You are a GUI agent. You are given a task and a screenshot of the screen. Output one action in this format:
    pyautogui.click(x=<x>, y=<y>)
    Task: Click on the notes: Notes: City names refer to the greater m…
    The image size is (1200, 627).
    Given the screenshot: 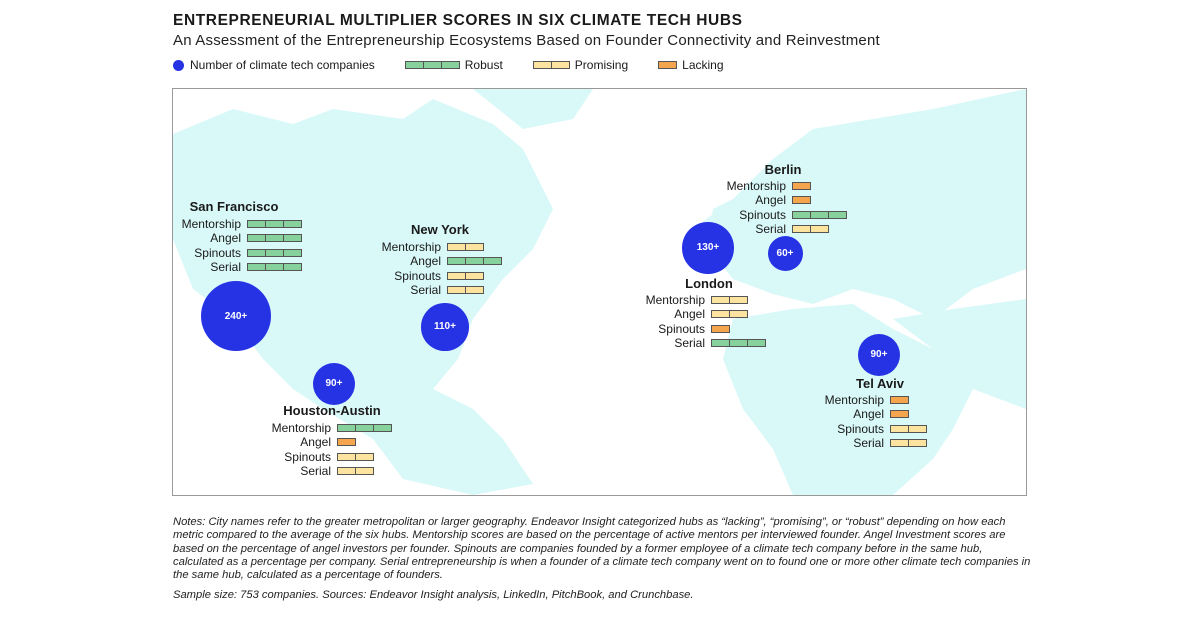 What is the action you would take?
    pyautogui.click(x=602, y=549)
    